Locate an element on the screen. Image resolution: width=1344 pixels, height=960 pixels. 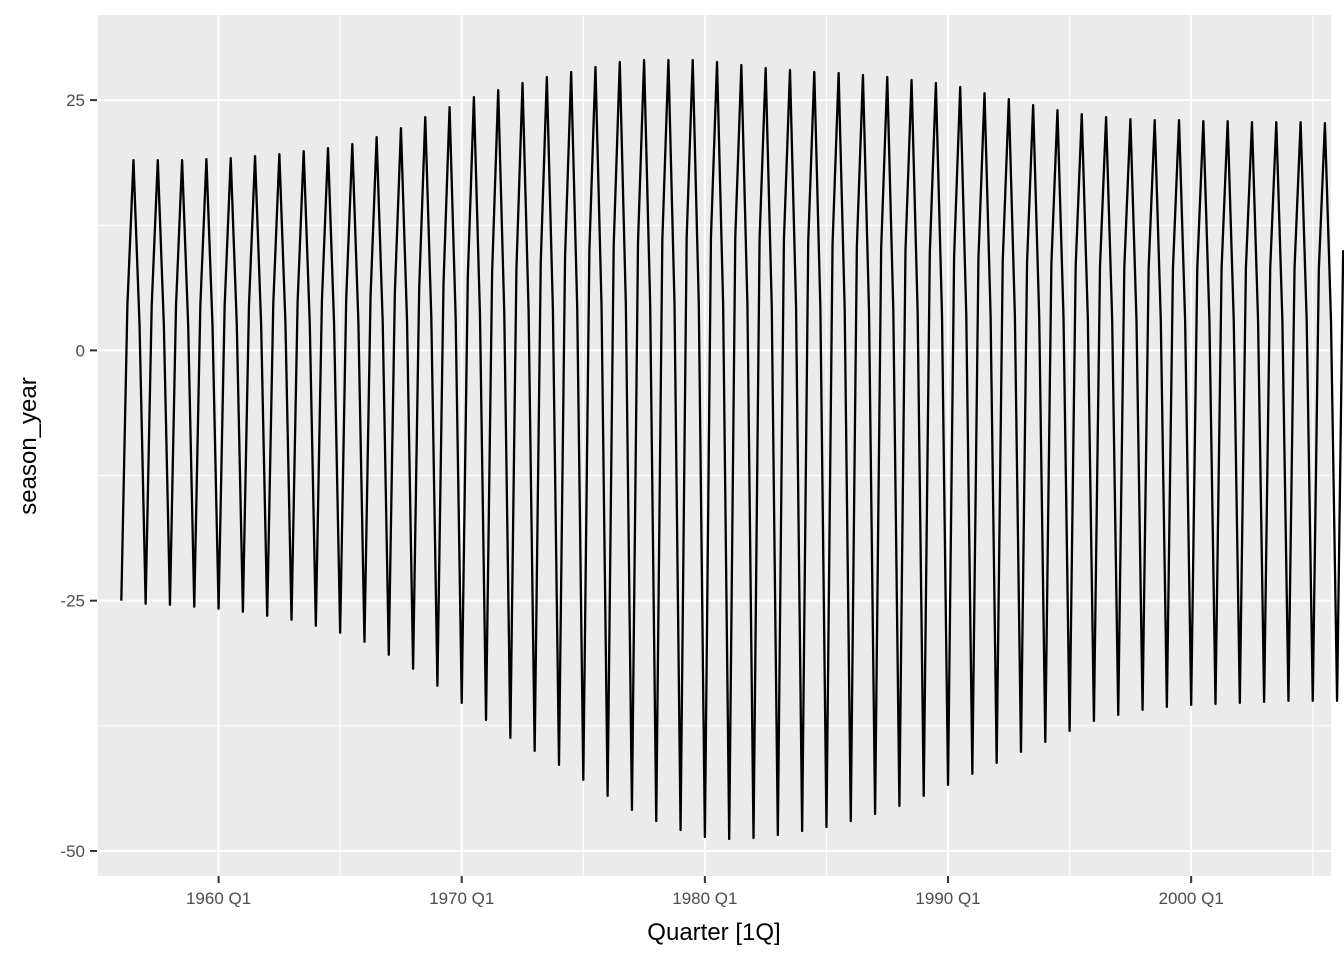
x-tick-label: 1990 Q1 is located at coordinates (947, 898).